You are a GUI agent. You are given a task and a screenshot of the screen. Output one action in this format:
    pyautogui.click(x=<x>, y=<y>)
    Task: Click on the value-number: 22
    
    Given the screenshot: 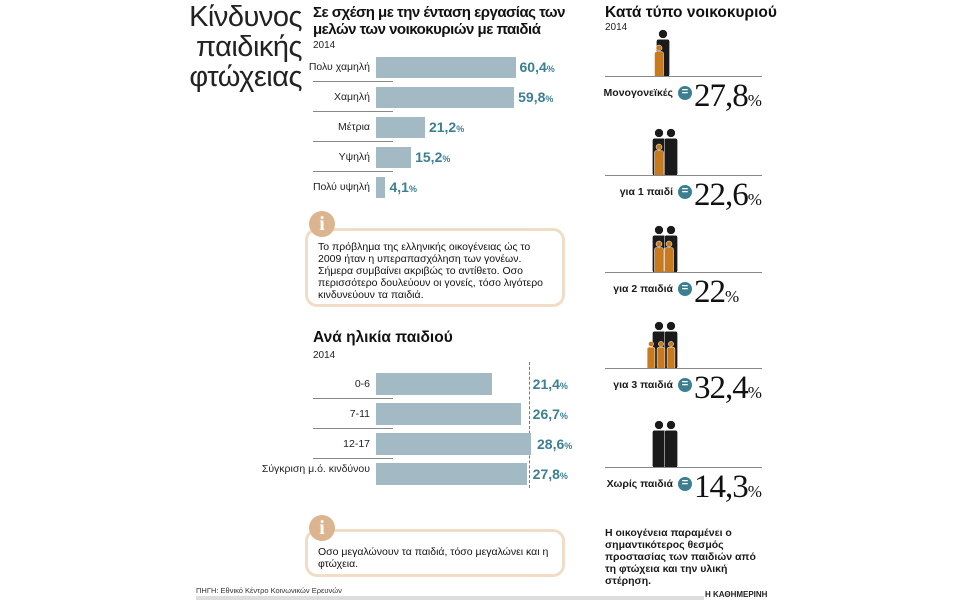 What is the action you would take?
    pyautogui.click(x=710, y=292)
    